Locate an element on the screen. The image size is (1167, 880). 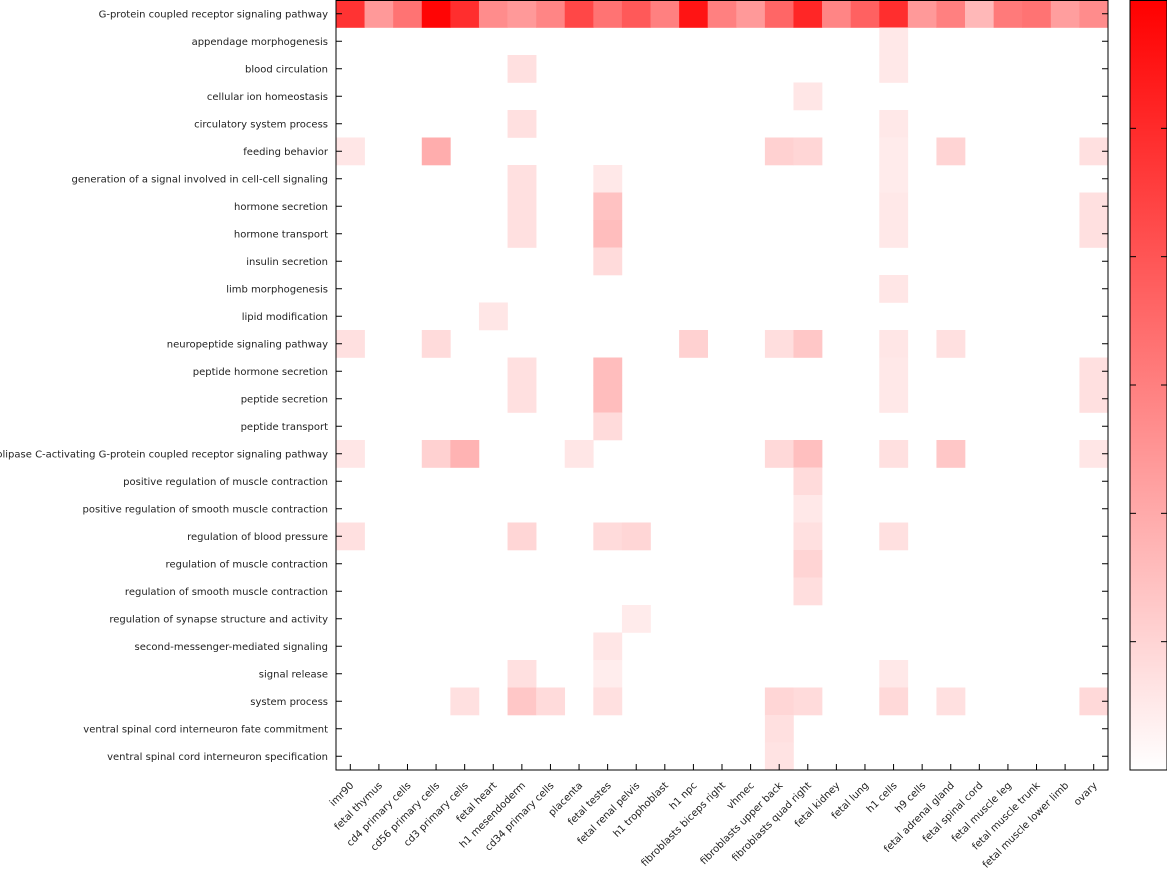
heatmap-cell-phospholipase-c-activating-g-protein-coupled-receptor-signaling-pathway-fibroblasts-upper-back is located at coordinates (779, 454).